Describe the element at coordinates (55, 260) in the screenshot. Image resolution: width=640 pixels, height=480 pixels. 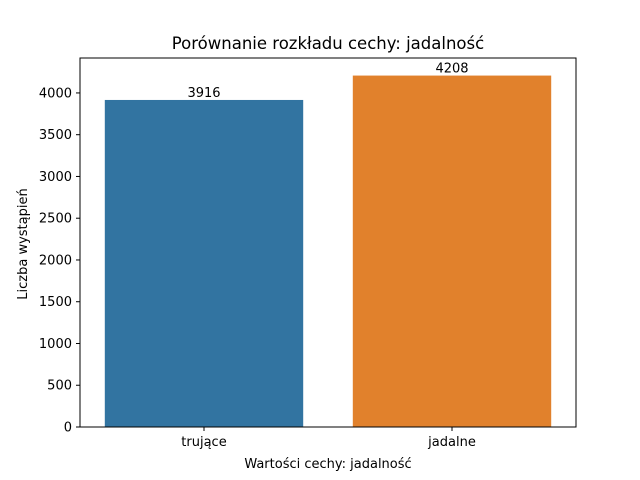
I see `y-tick-label-5: 2000` at that location.